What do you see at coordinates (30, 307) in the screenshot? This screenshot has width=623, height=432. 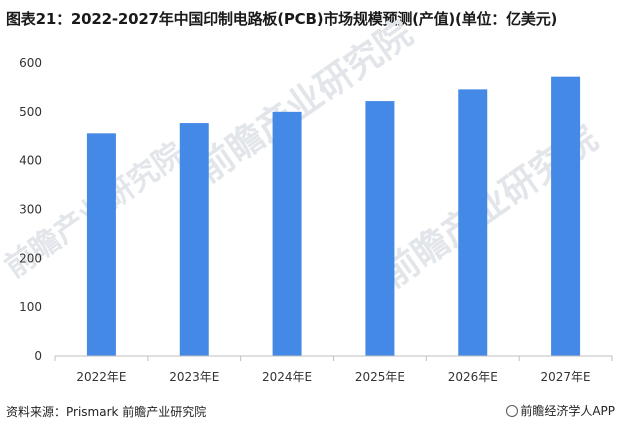 I see `y-tick-label: 100` at bounding box center [30, 307].